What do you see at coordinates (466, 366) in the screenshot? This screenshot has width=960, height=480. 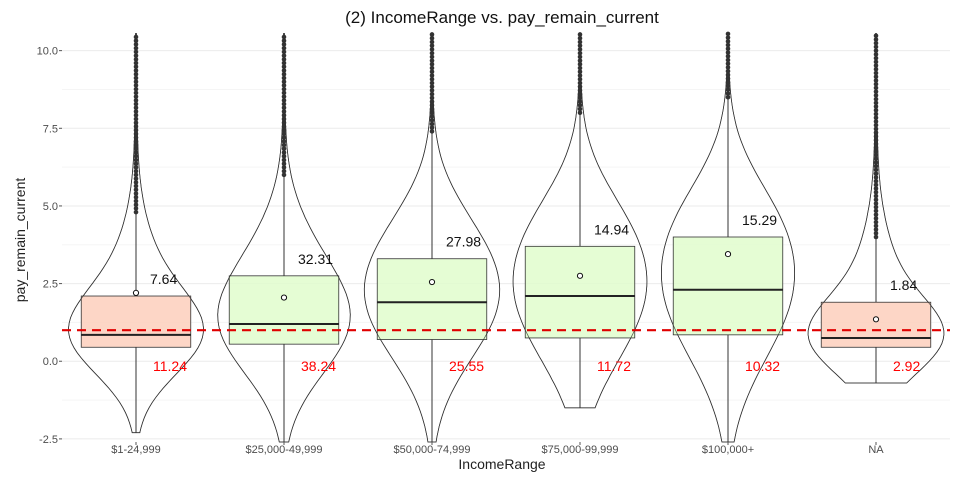 I see `pct-label: 25.55` at bounding box center [466, 366].